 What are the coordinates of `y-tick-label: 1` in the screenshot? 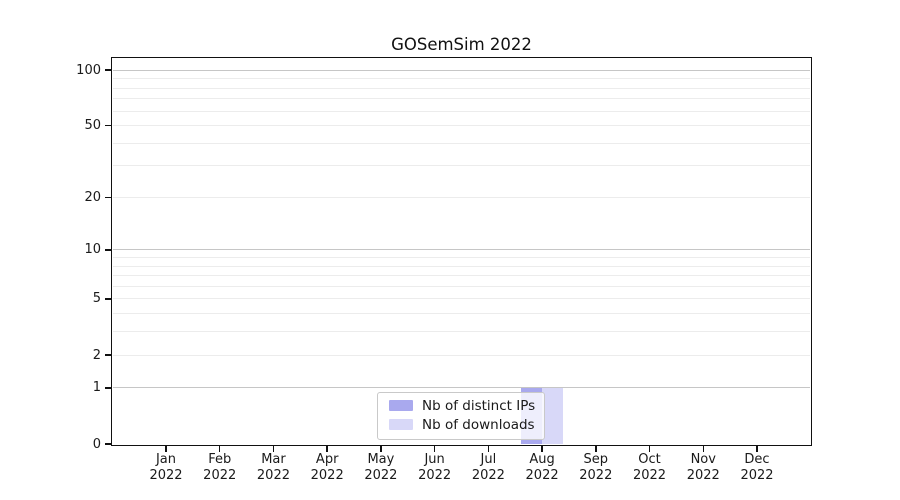 It's located at (96, 388).